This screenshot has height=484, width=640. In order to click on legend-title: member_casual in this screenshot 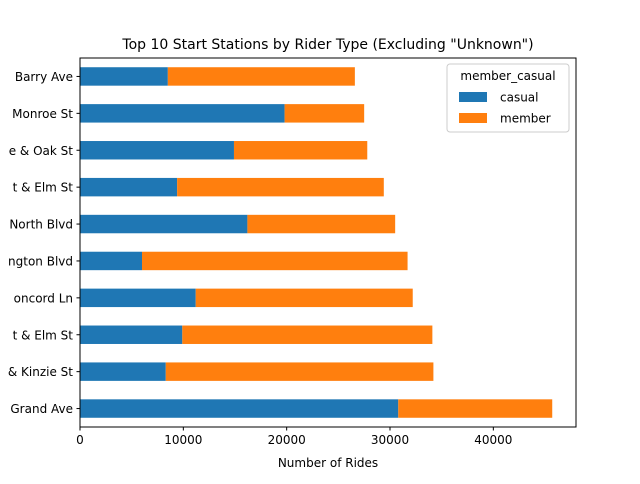, I will do `click(507, 76)`.